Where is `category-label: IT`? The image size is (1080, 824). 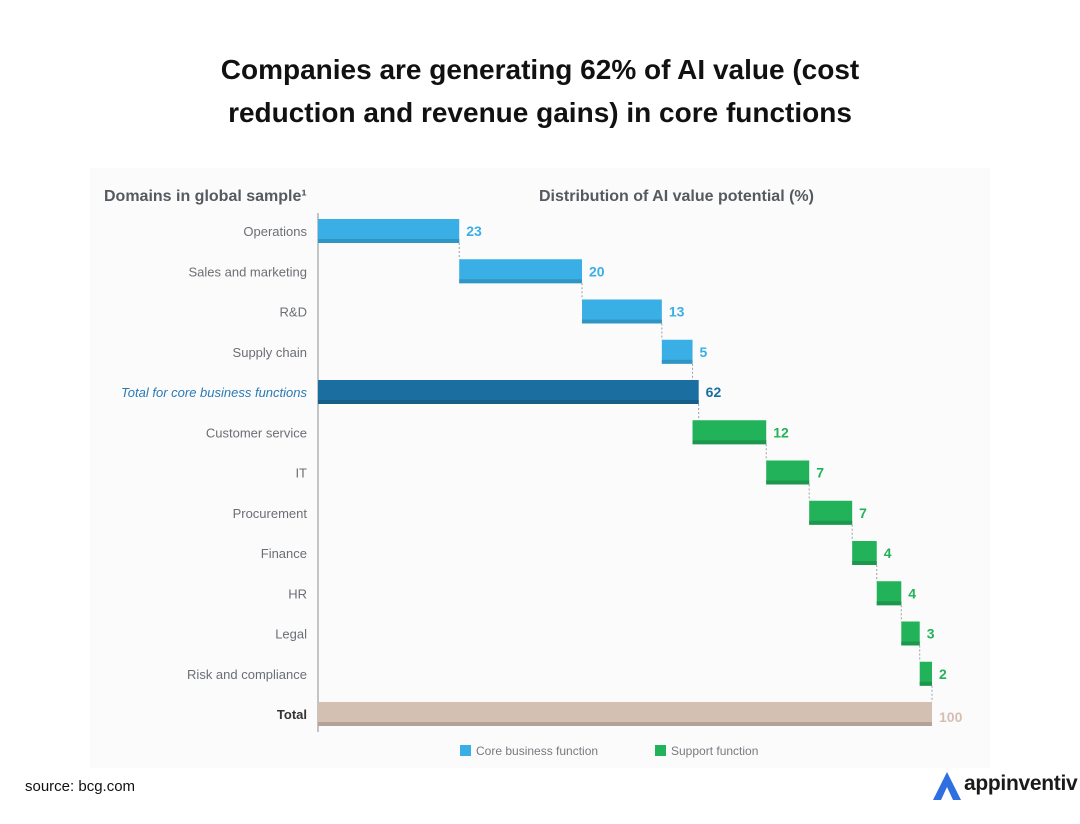 category-label: IT is located at coordinates (301, 473).